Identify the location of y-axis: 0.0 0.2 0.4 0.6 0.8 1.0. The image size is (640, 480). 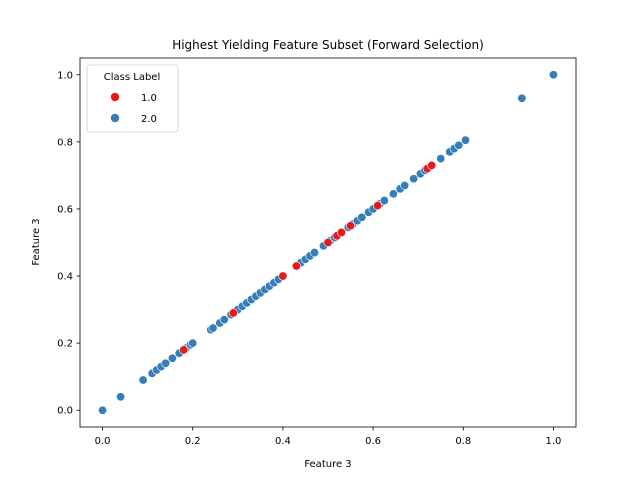
(68, 243).